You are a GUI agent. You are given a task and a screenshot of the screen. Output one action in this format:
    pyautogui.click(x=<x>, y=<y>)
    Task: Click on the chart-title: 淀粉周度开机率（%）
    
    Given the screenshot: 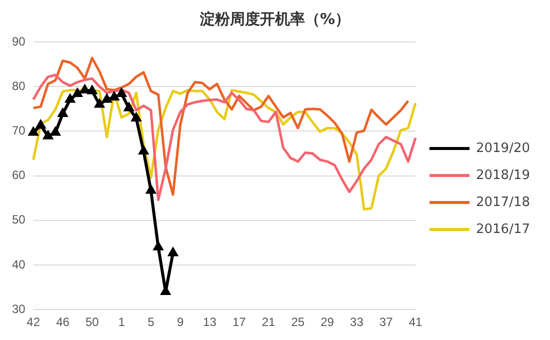 What is the action you would take?
    pyautogui.click(x=275, y=19)
    